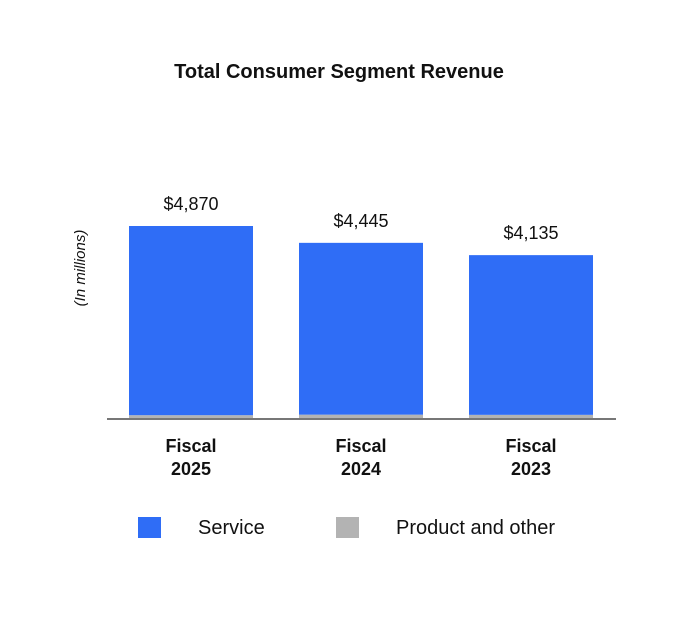  I want to click on category-labels-group: Fiscal 2025 Fiscal 2024 Fiscal 2023, so click(360, 457).